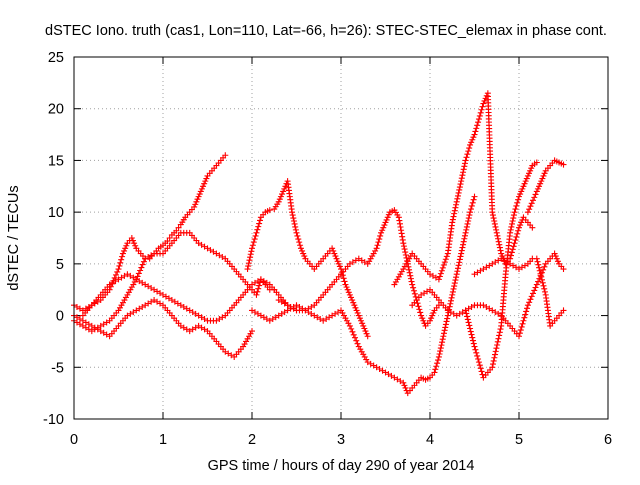 This screenshot has width=640, height=485. What do you see at coordinates (60, 317) in the screenshot?
I see `y-tick-label: 0` at bounding box center [60, 317].